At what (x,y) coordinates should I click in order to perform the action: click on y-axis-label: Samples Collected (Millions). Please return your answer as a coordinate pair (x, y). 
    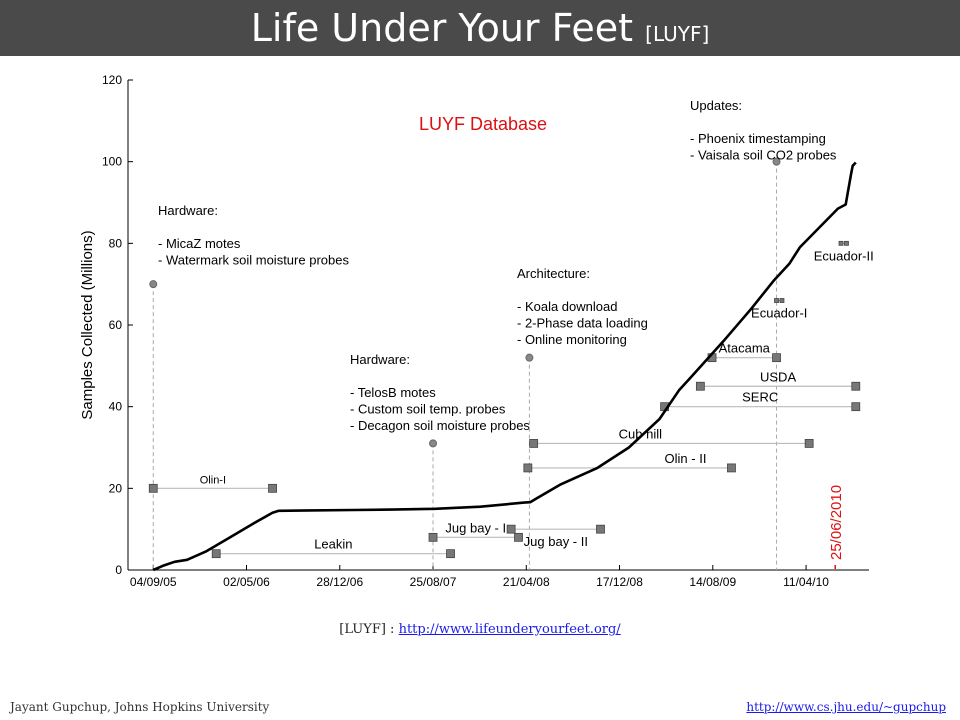
    Looking at the image, I should click on (87, 324).